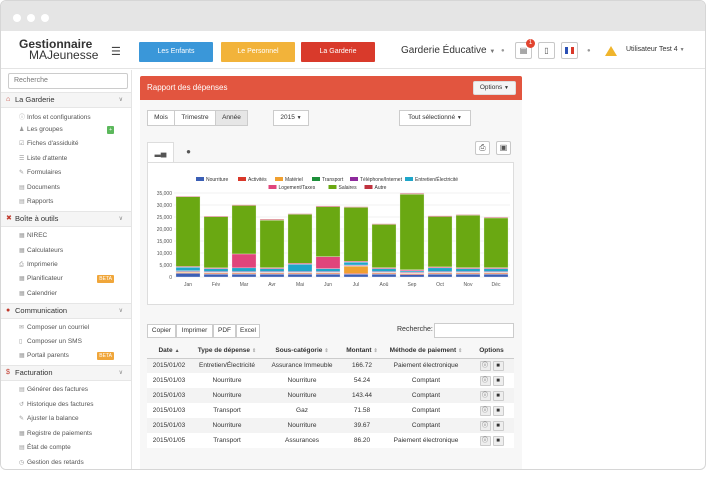 This screenshot has height=478, width=710. Describe the element at coordinates (41, 250) in the screenshot. I see `sidebar-item-calculateurs: ▦ Calculateurs` at that location.